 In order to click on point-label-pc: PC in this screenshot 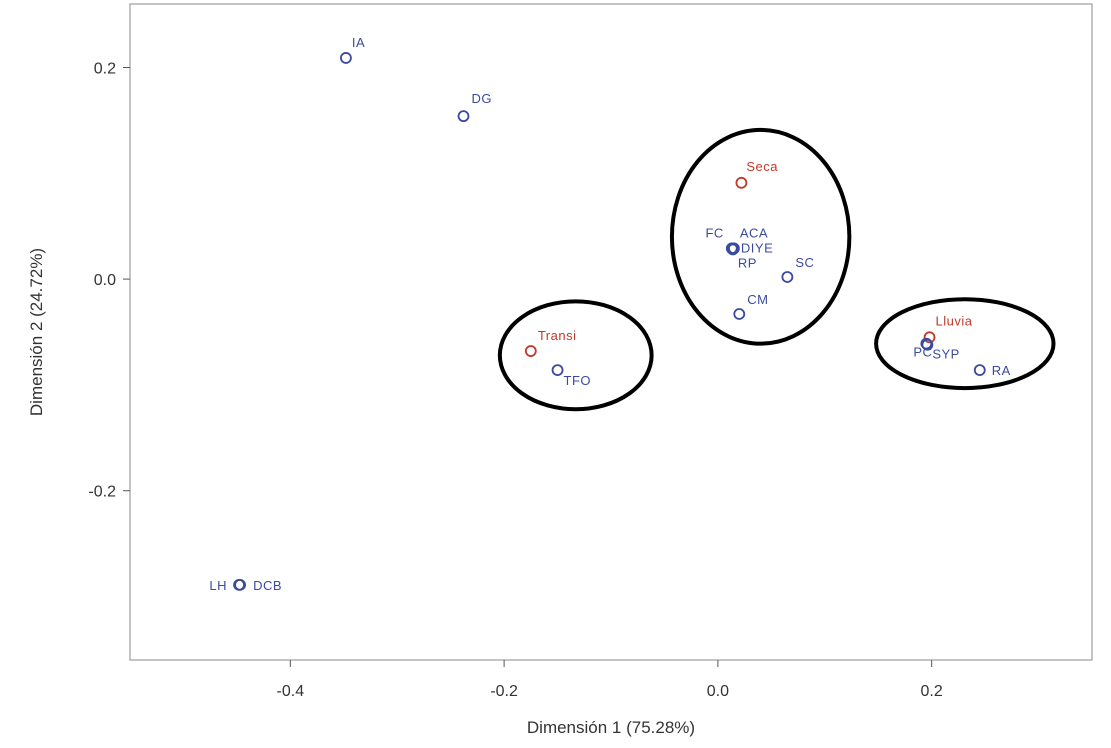, I will do `click(922, 352)`.